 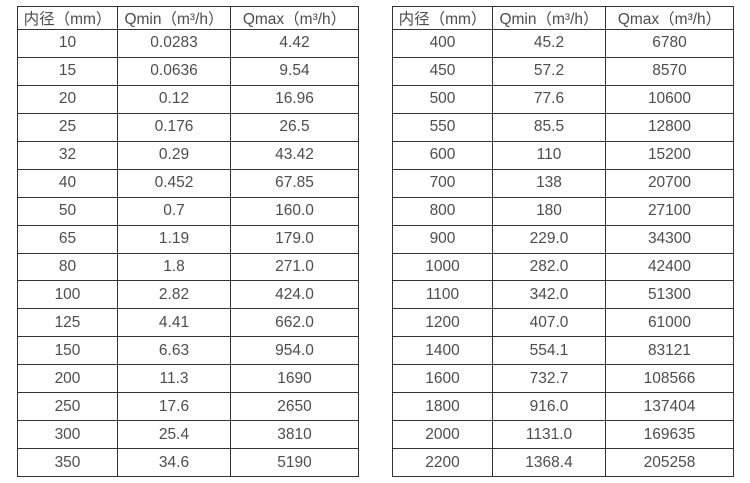 I want to click on table-cell: 400, so click(x=442, y=43).